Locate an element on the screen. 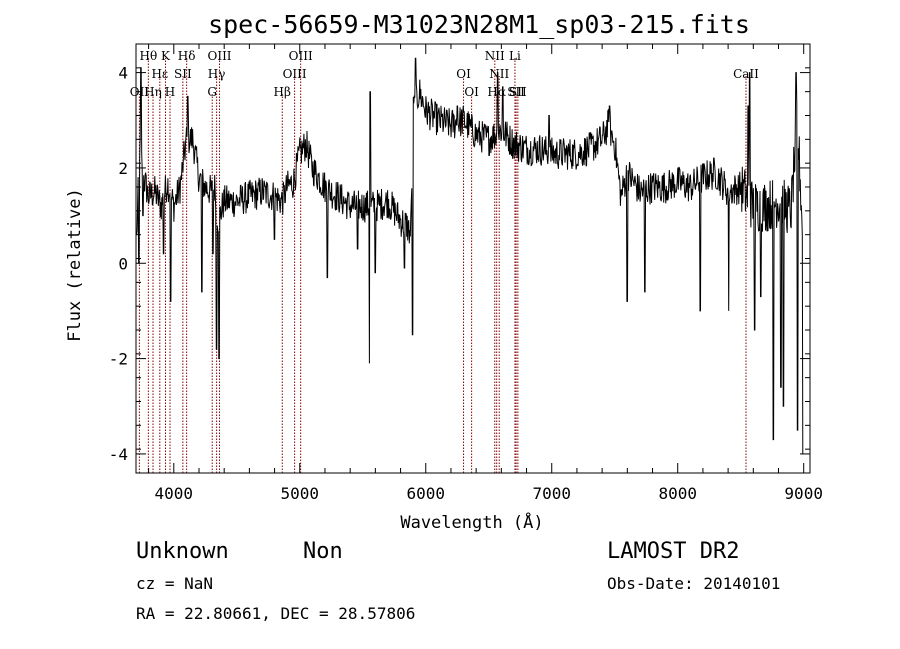 This screenshot has height=649, width=900. y-tick-label: -2 is located at coordinates (118, 359).